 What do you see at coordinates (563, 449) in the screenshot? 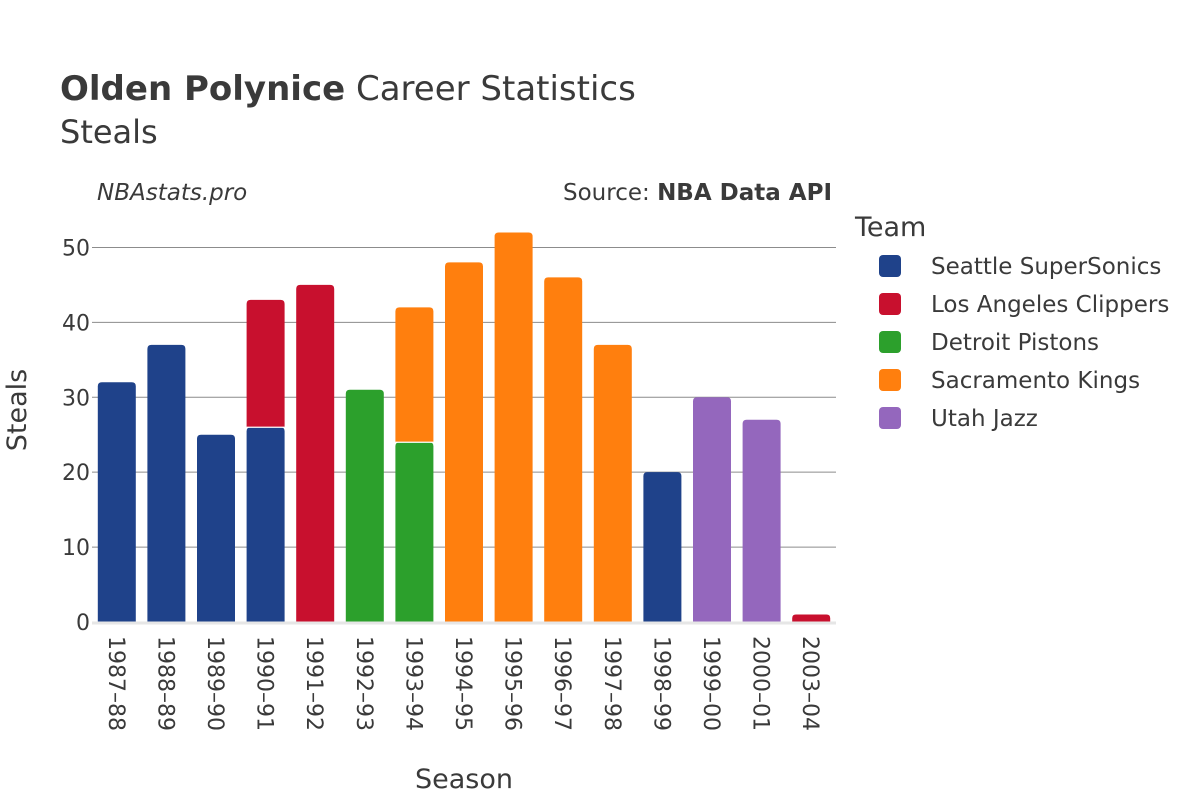
I see `bar-1996–97-sacramento-kings` at bounding box center [563, 449].